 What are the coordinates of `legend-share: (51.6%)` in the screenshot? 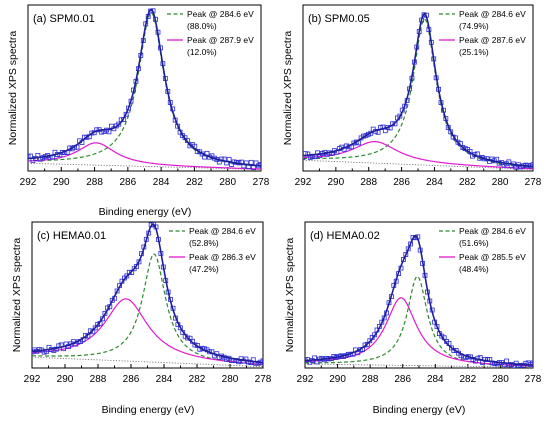 It's located at (474, 243).